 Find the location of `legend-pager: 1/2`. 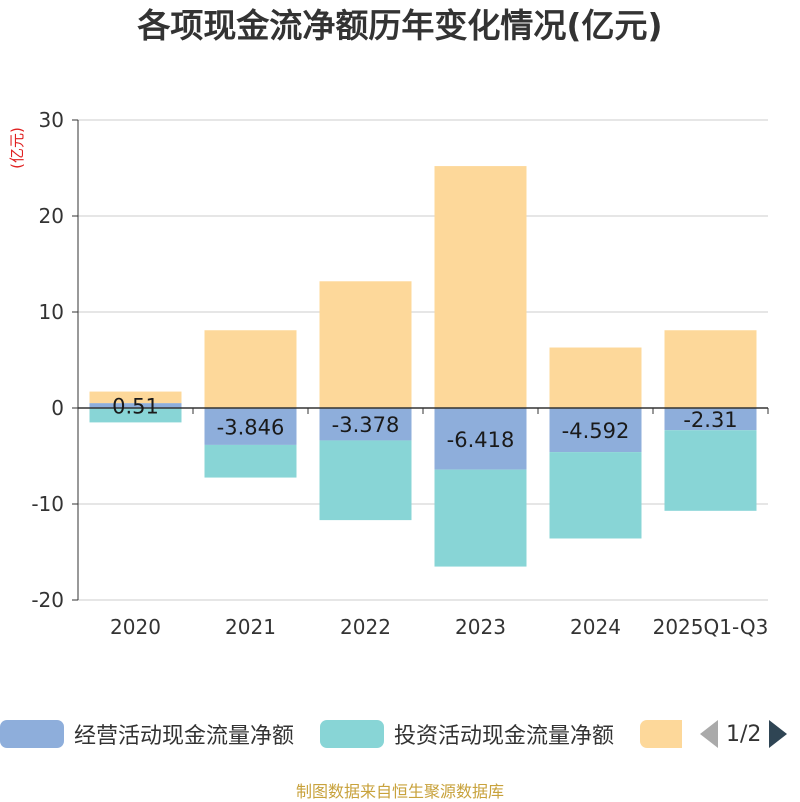

legend-pager: 1/2 is located at coordinates (744, 734).